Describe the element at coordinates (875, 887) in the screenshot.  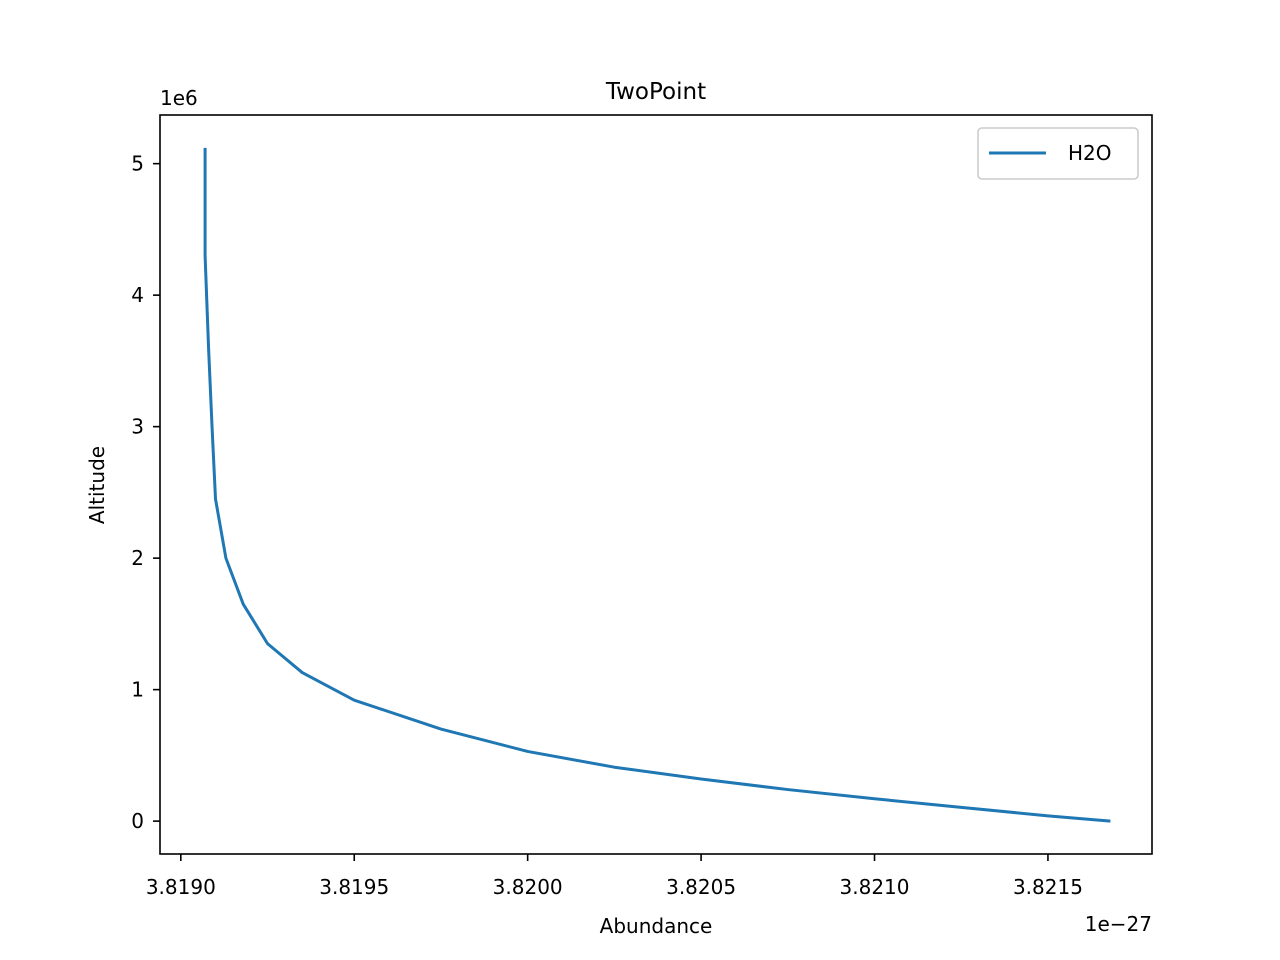
I see `x-tick-label: 3.8210` at that location.